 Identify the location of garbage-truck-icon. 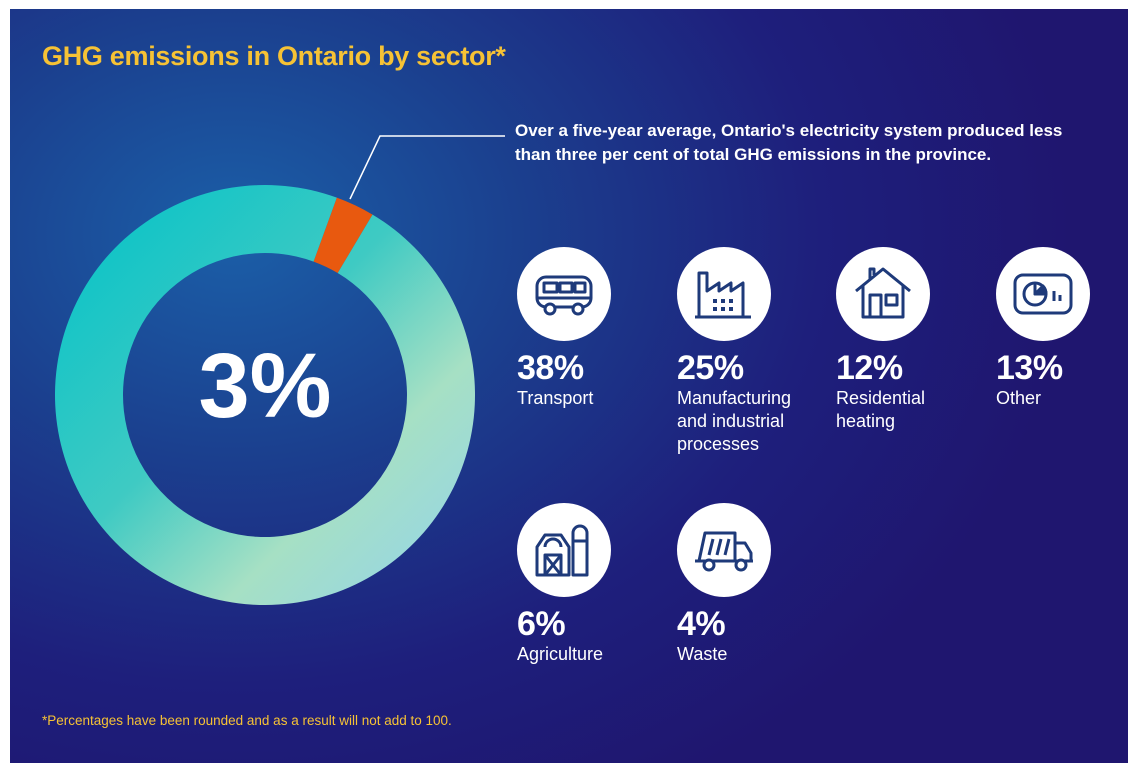
(724, 550).